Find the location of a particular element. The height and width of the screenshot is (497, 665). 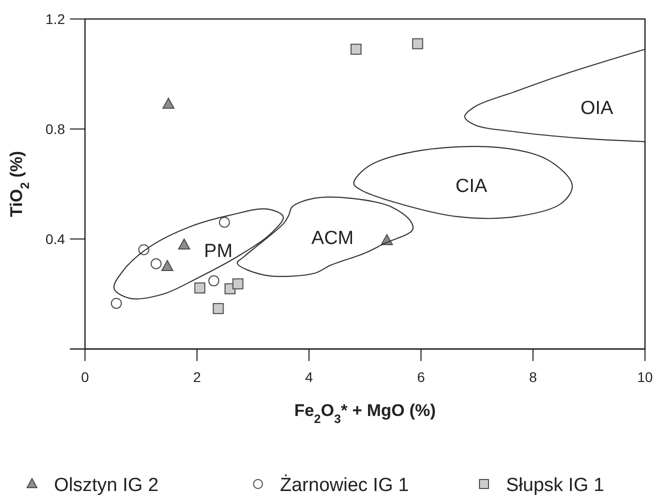

annotation: OIA is located at coordinates (597, 108).